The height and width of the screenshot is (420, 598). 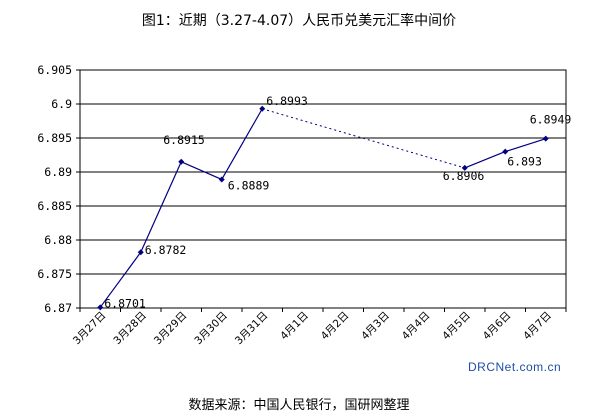 What do you see at coordinates (58, 240) in the screenshot?
I see `y-tick-label: 6.88` at bounding box center [58, 240].